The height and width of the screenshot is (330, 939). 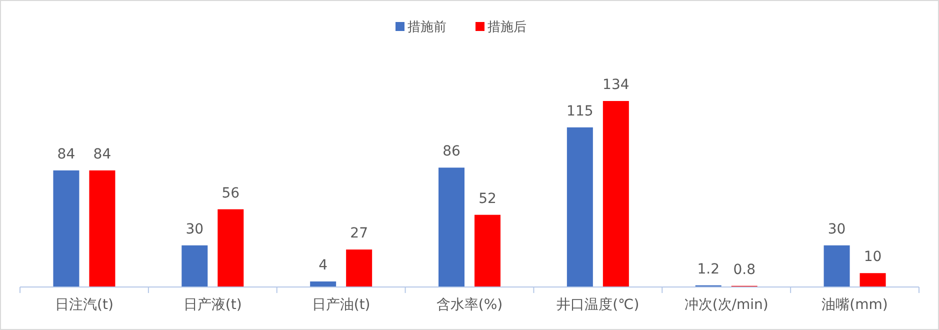 What do you see at coordinates (507, 27) in the screenshot?
I see `legend-label: 措施后` at bounding box center [507, 27].